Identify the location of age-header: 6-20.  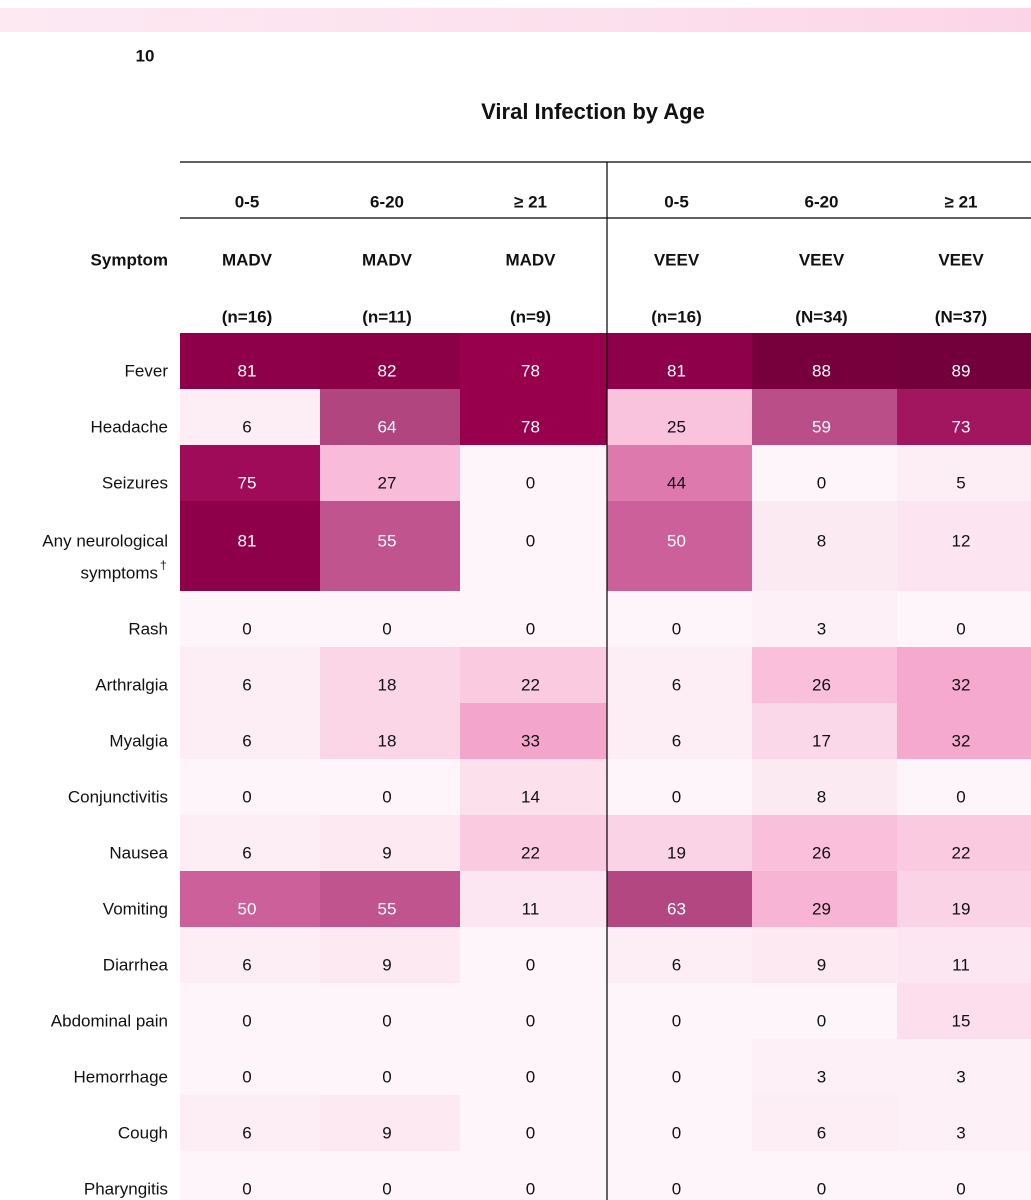
(821, 201).